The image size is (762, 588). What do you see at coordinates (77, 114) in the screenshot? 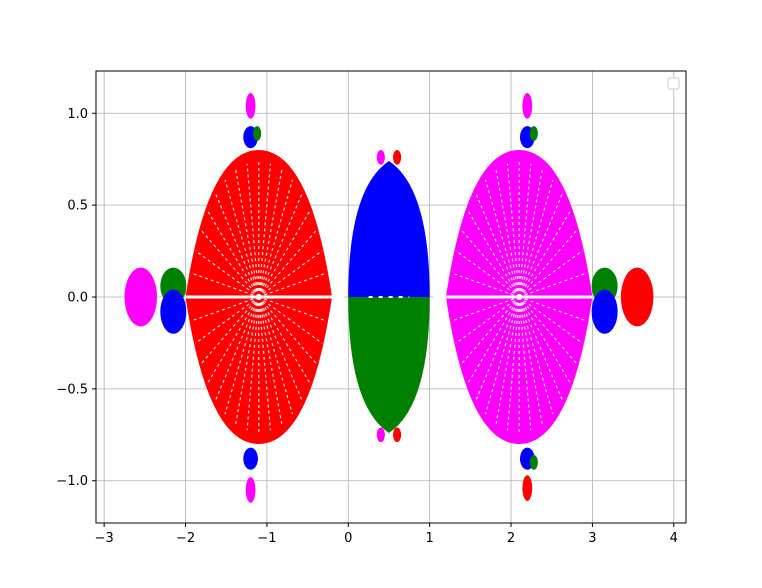
I see `y-tick-label: 1.0` at bounding box center [77, 114].